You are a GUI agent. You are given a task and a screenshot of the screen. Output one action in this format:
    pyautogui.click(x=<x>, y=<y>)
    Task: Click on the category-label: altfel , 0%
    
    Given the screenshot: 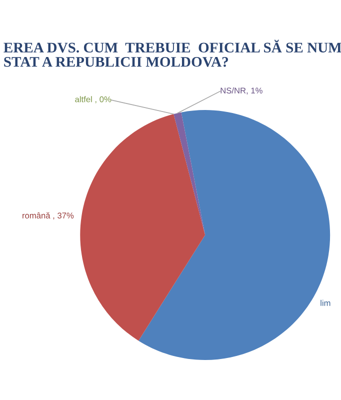 What is the action you would take?
    pyautogui.click(x=93, y=100)
    